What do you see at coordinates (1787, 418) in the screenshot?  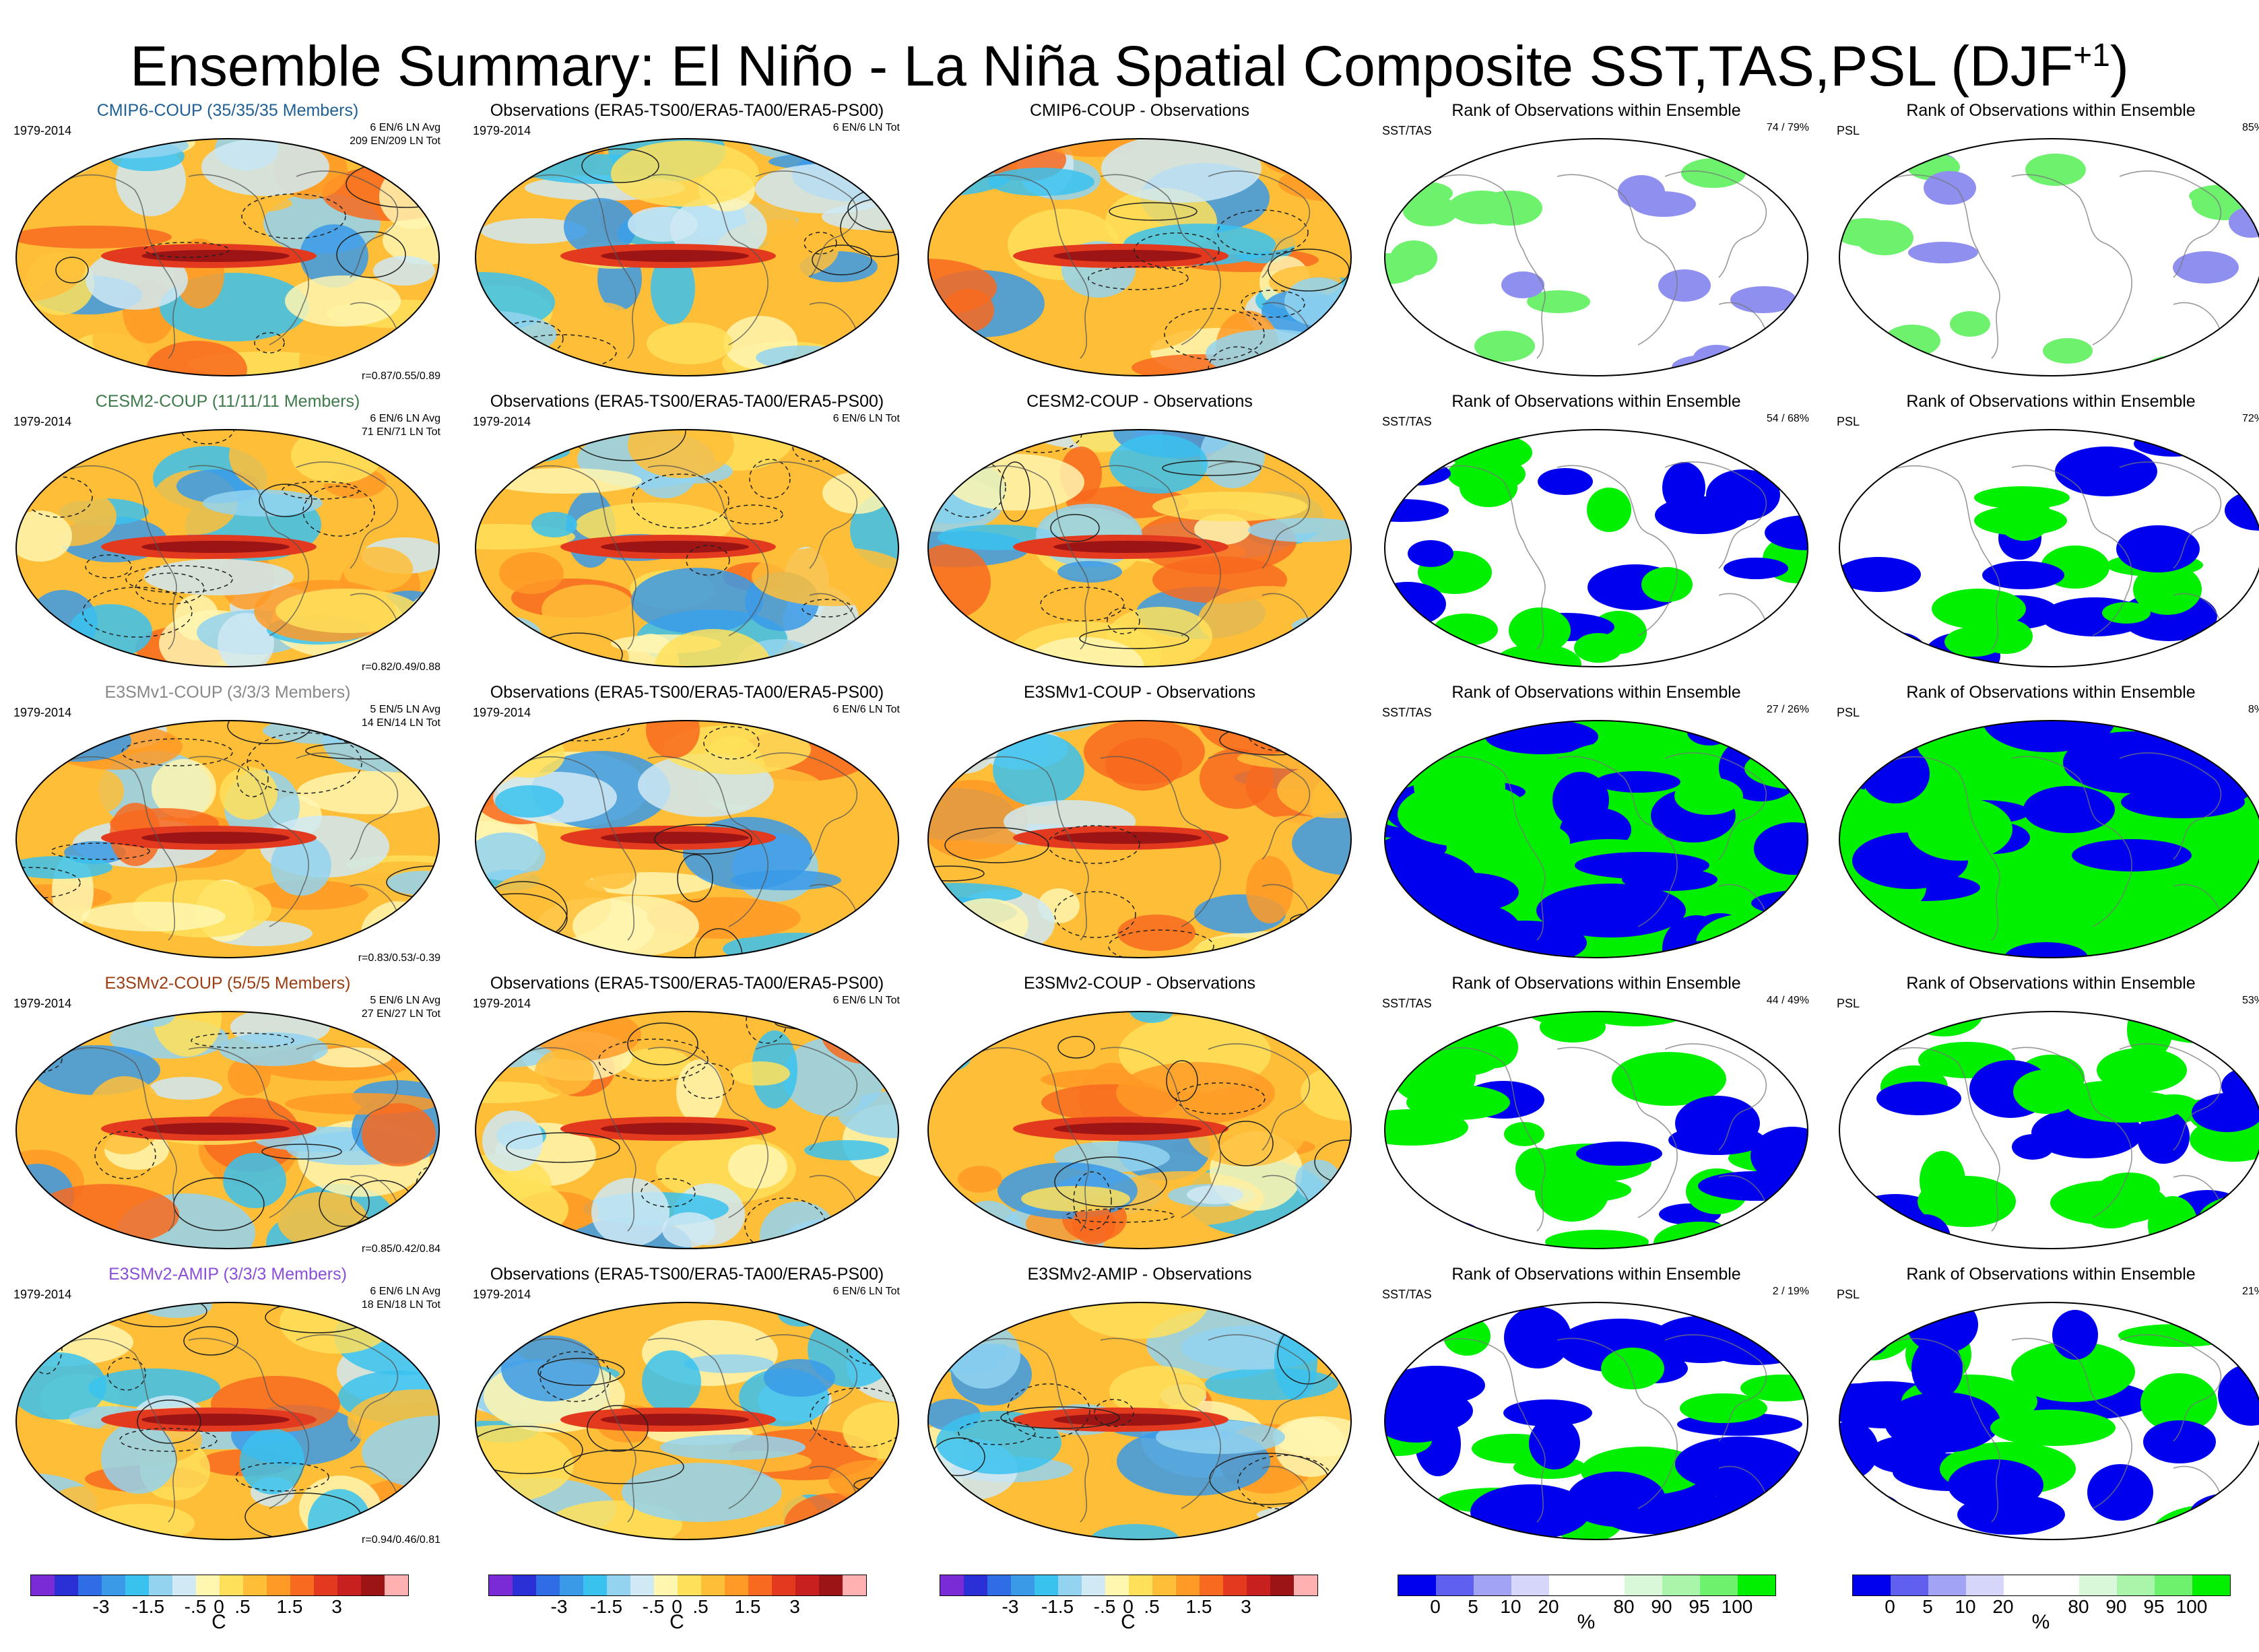 I see `panel-right-line: 54 / 68%` at bounding box center [1787, 418].